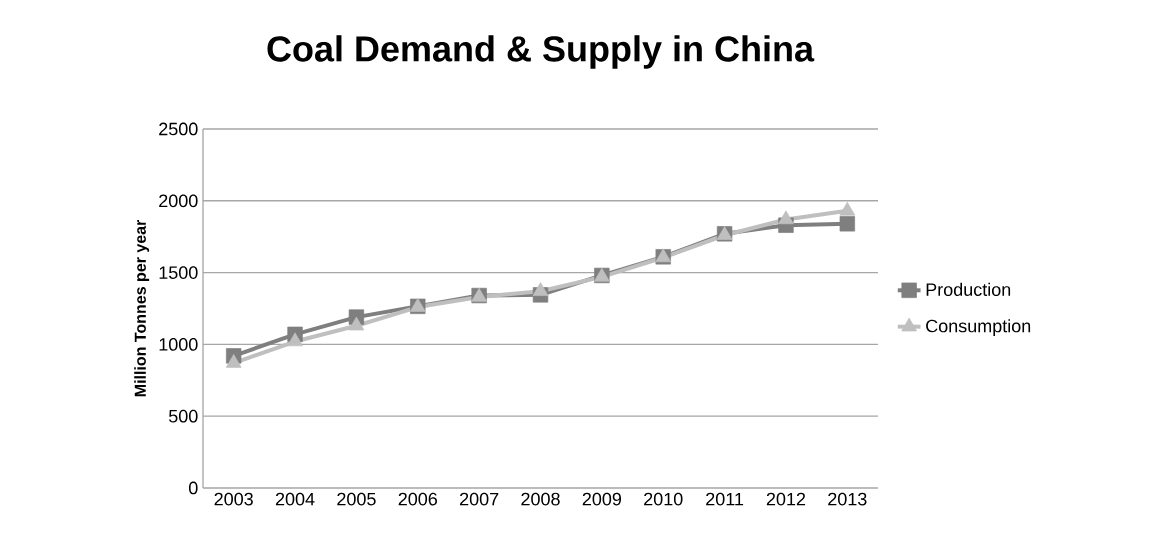  I want to click on chart-title: Coal Demand & Supply in China, so click(541, 52).